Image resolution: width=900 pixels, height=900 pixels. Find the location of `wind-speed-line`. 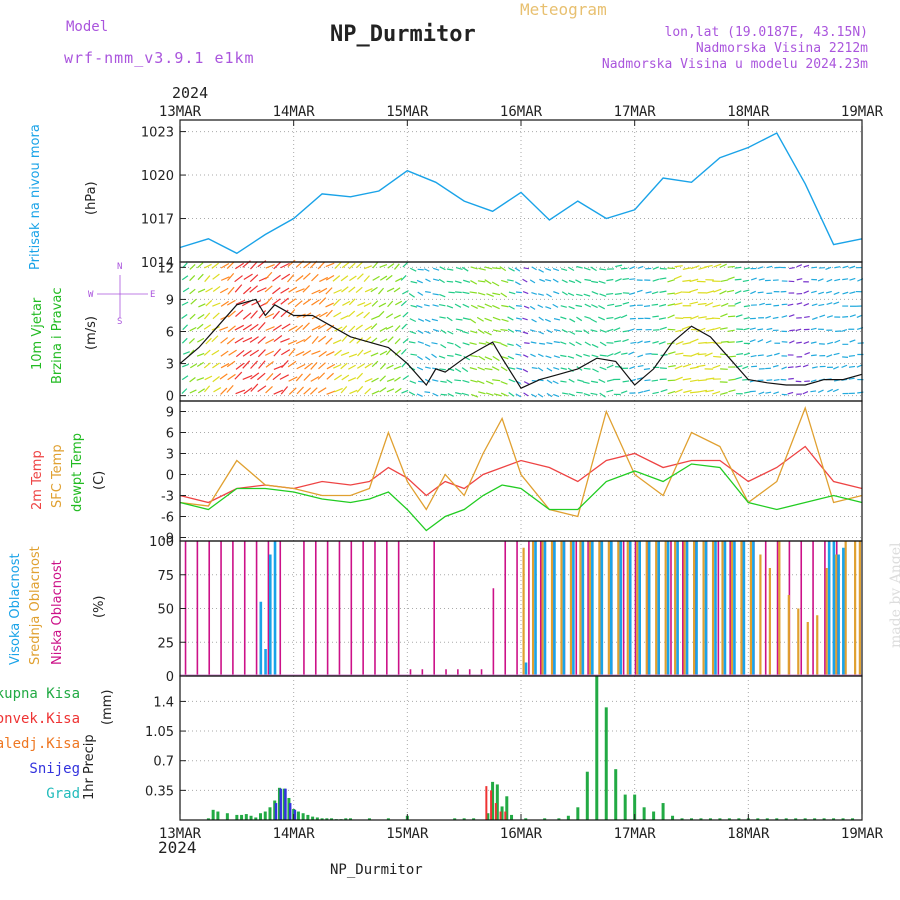

wind-speed-line is located at coordinates (521, 343).